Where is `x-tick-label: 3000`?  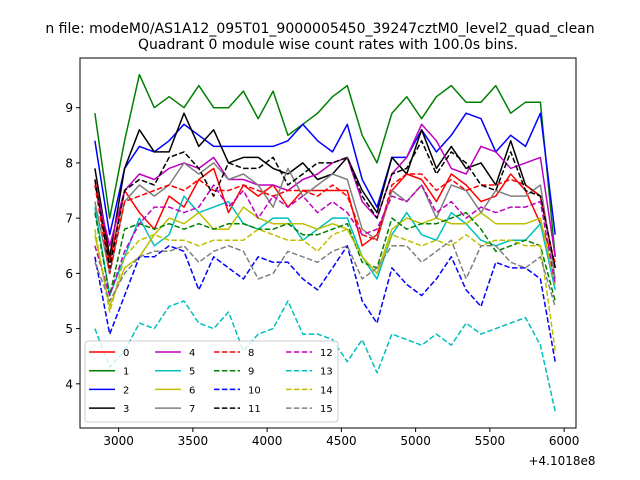 x-tick-label: 3000 is located at coordinates (118, 441).